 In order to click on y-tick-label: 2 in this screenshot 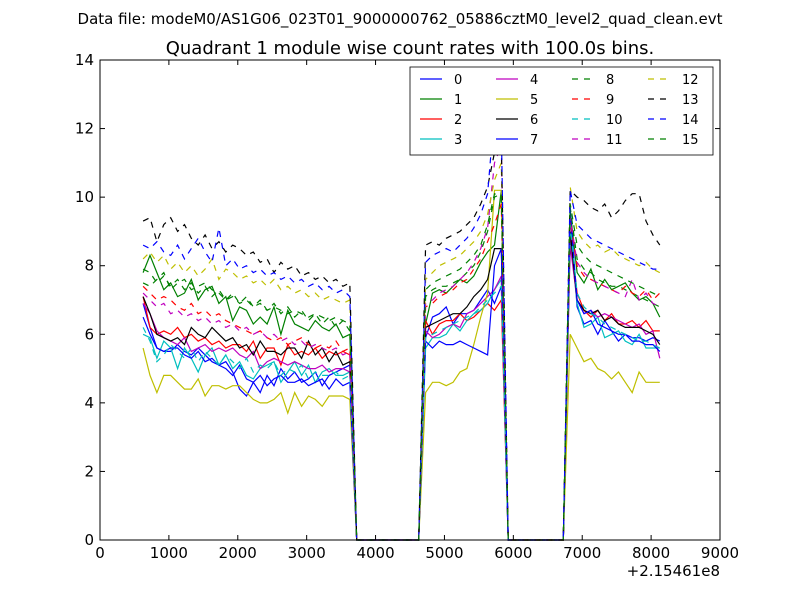, I will do `click(89, 471)`.